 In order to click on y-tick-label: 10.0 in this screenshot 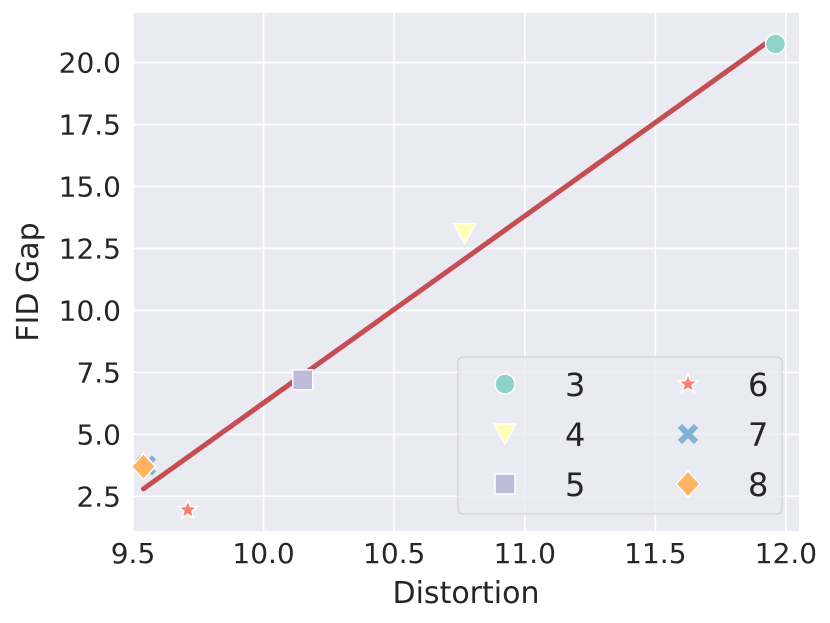, I will do `click(90, 310)`.